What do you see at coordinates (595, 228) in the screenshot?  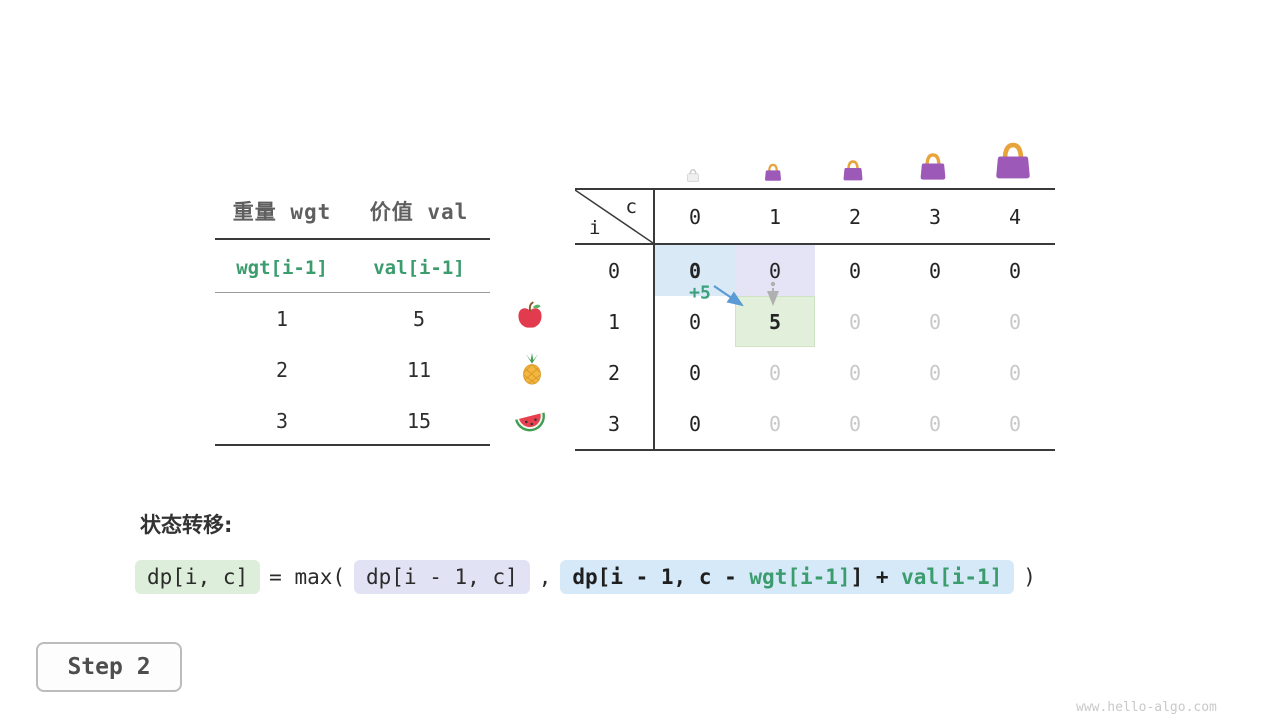 I see `corner-row-label: i` at bounding box center [595, 228].